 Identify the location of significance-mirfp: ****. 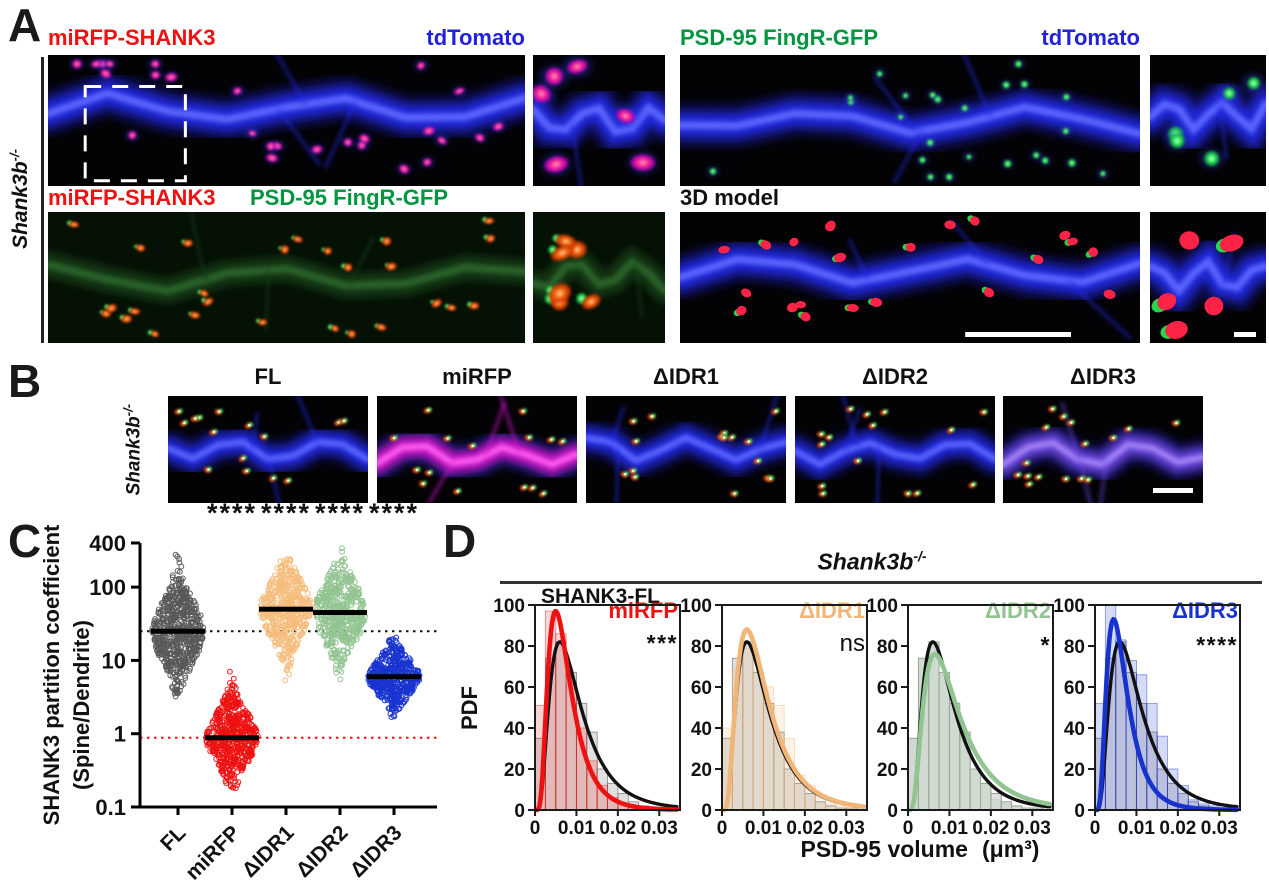
(232, 513).